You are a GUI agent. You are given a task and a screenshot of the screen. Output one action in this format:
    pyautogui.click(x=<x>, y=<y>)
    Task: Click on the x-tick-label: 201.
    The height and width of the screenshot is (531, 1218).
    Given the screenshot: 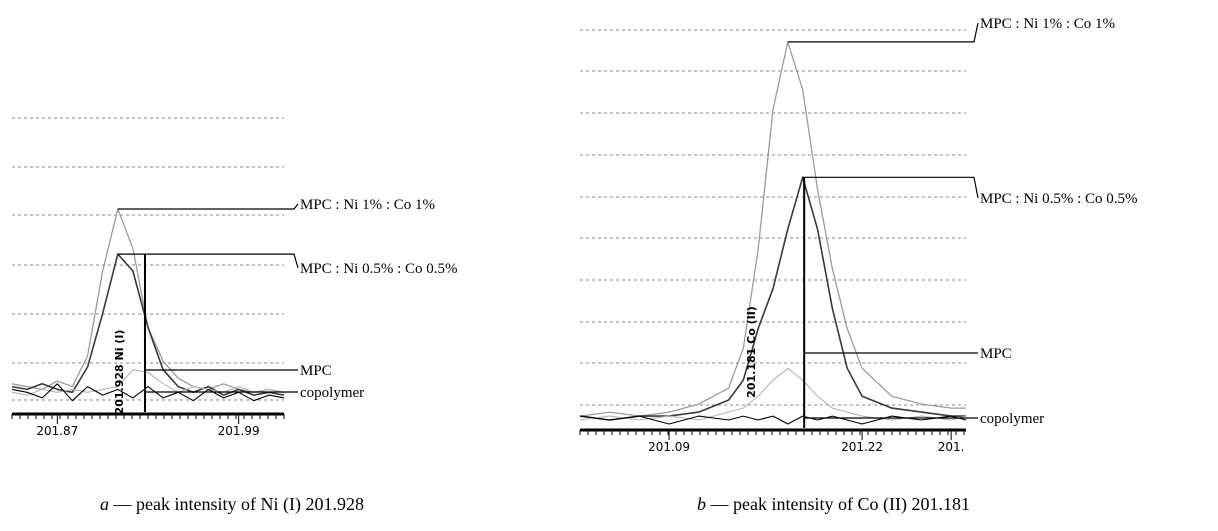 What is the action you would take?
    pyautogui.click(x=951, y=447)
    